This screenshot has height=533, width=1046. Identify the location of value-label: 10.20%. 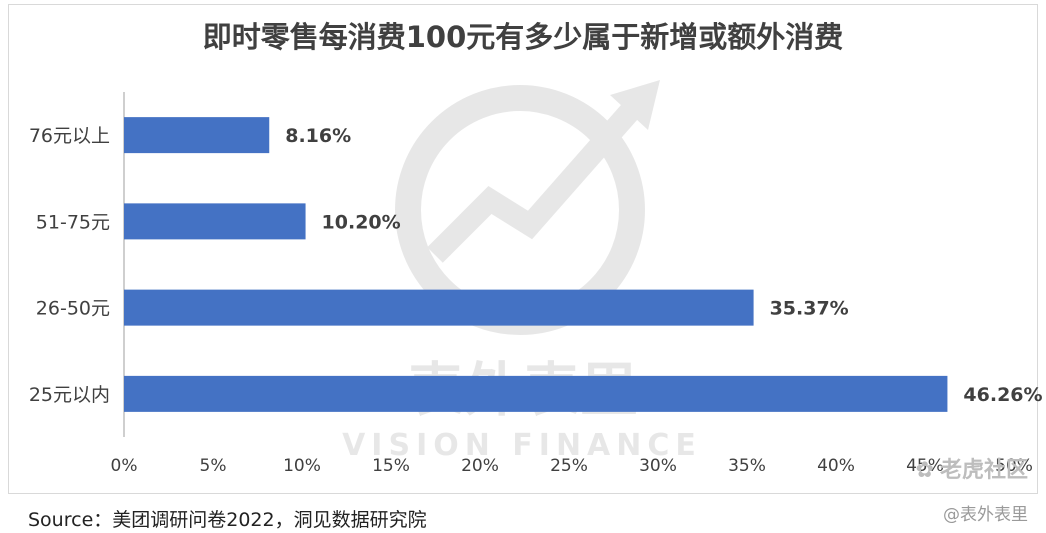
(361, 222).